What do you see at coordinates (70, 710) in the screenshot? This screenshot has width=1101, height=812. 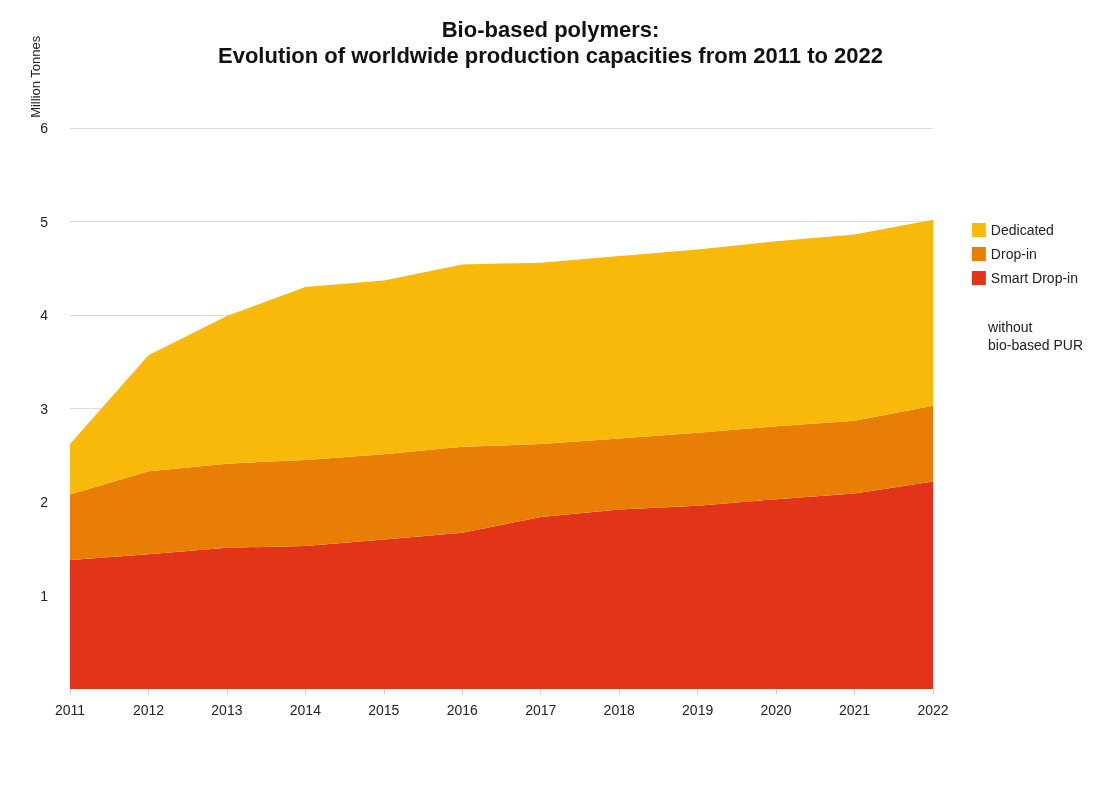 I see `x-tick-label: 2011` at bounding box center [70, 710].